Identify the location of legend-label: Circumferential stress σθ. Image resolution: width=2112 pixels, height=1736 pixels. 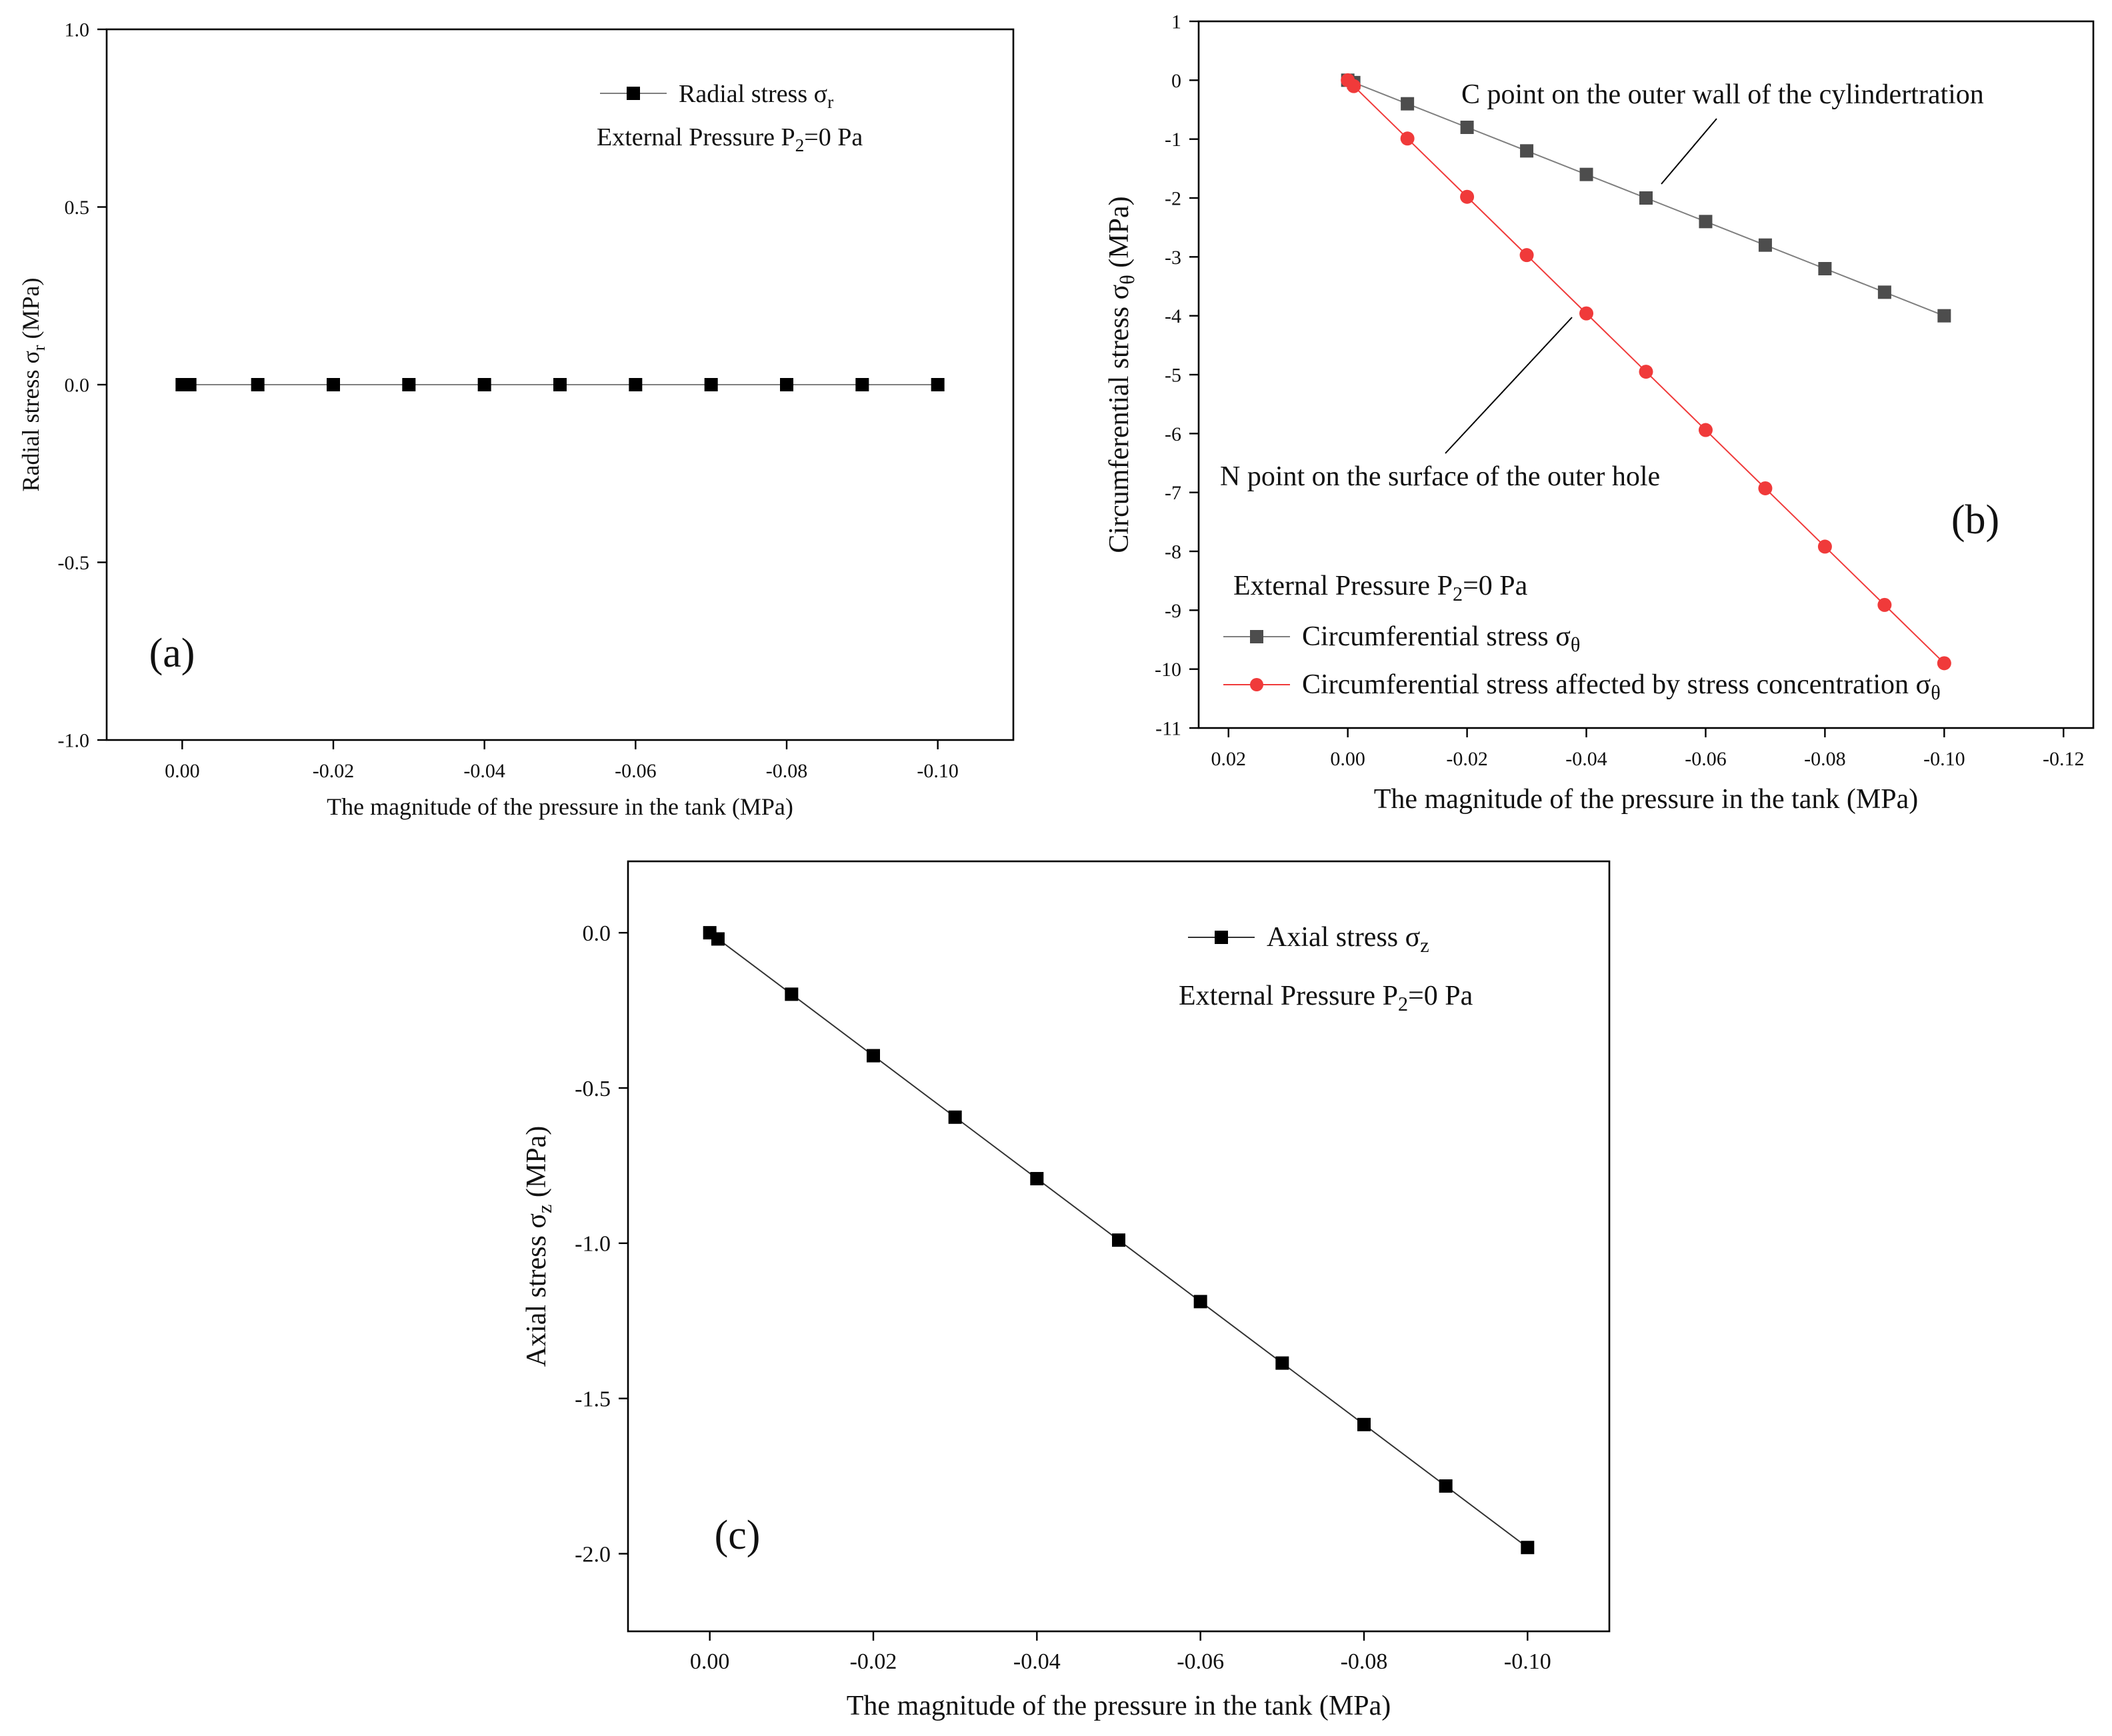
(1441, 638).